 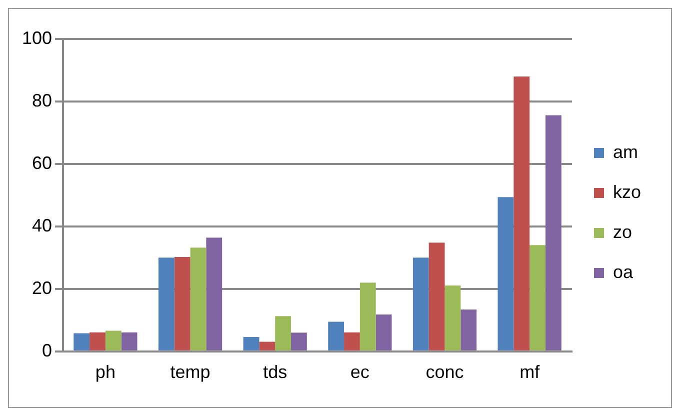 I want to click on y-tick-label: 100, so click(x=37, y=38).